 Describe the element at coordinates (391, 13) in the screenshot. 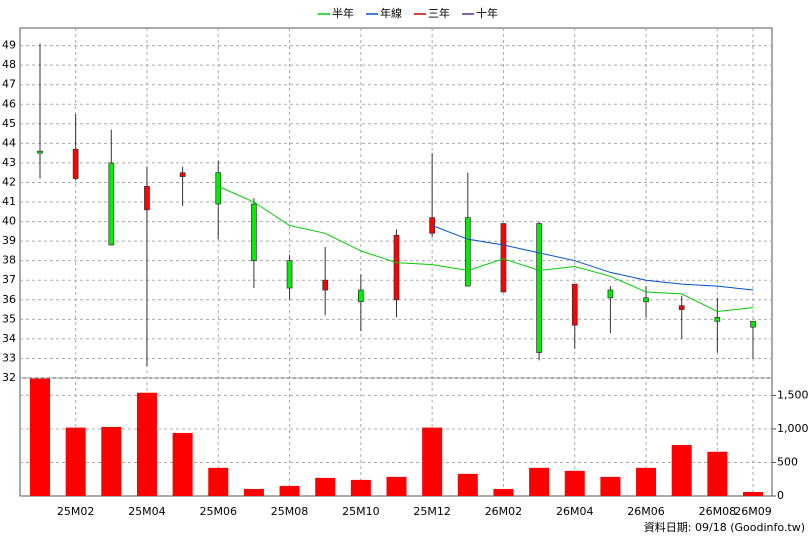

I see `legend-label: 年線` at that location.